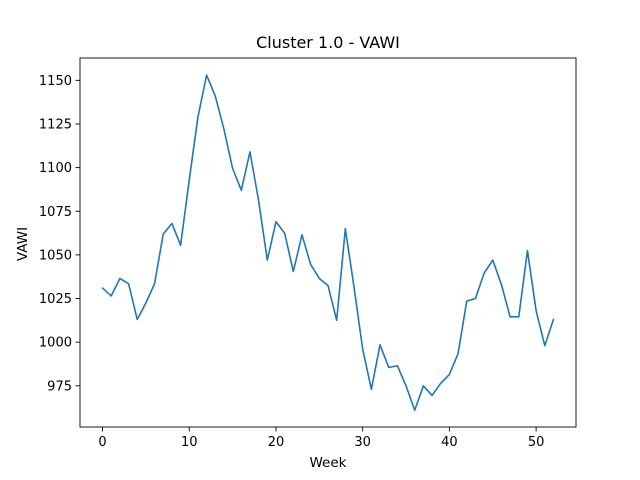 This screenshot has width=640, height=480. I want to click on x-tick-label: 10, so click(189, 442).